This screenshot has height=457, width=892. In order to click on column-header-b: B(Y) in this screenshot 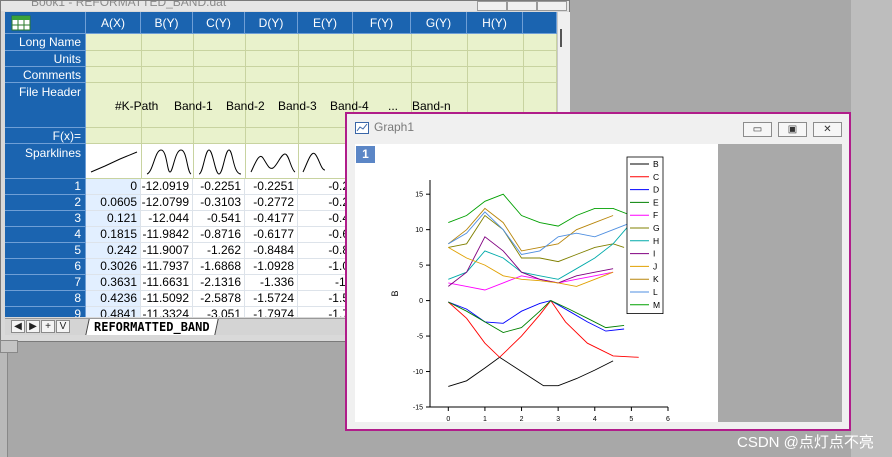, I will do `click(167, 23)`.